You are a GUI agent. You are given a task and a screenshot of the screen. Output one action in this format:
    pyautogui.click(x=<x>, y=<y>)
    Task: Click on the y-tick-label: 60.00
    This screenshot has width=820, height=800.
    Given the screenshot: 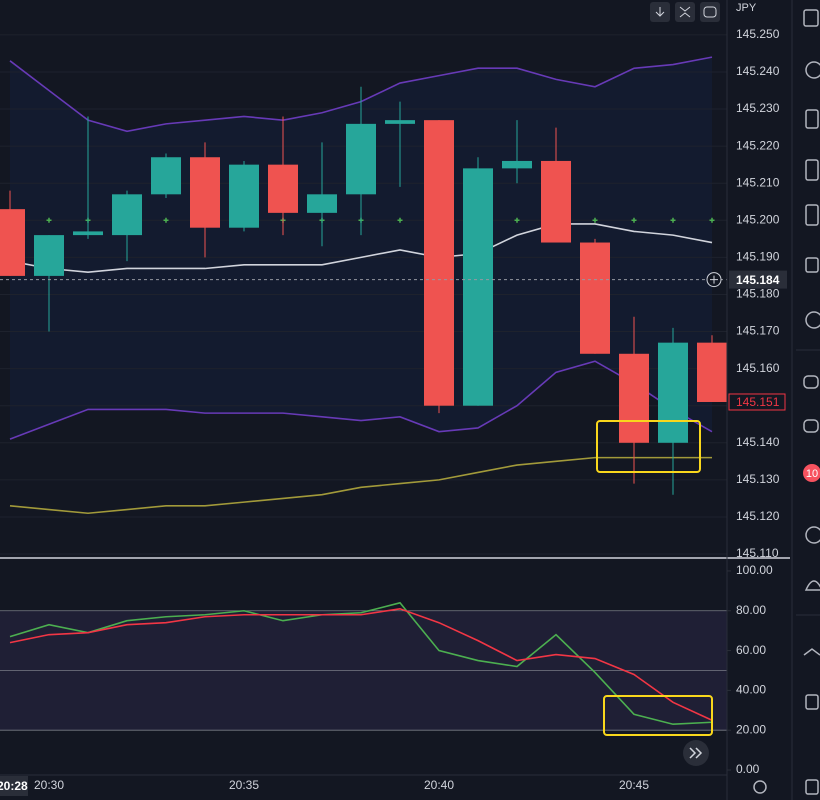 What is the action you would take?
    pyautogui.click(x=751, y=650)
    